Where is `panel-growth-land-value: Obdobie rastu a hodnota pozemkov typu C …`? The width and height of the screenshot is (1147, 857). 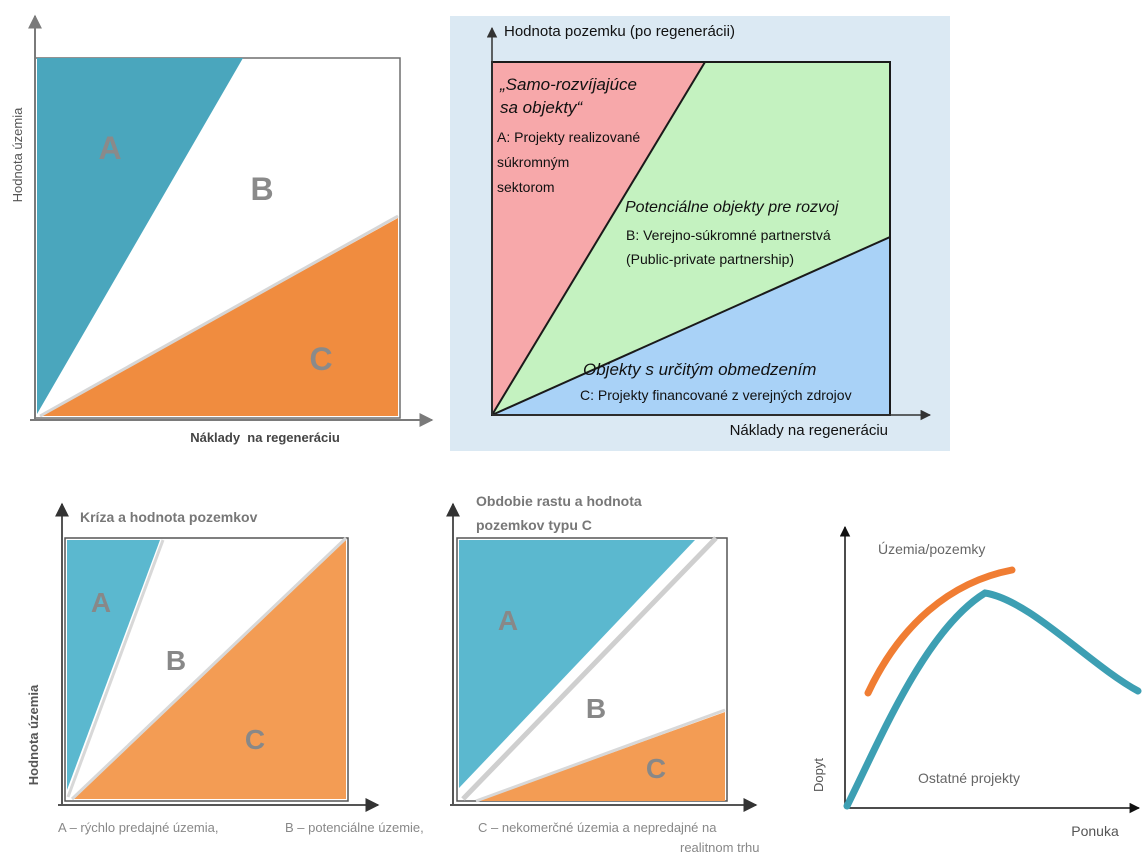 panel-growth-land-value: Obdobie rastu a hodnota pozemkov typu C … is located at coordinates (602, 652).